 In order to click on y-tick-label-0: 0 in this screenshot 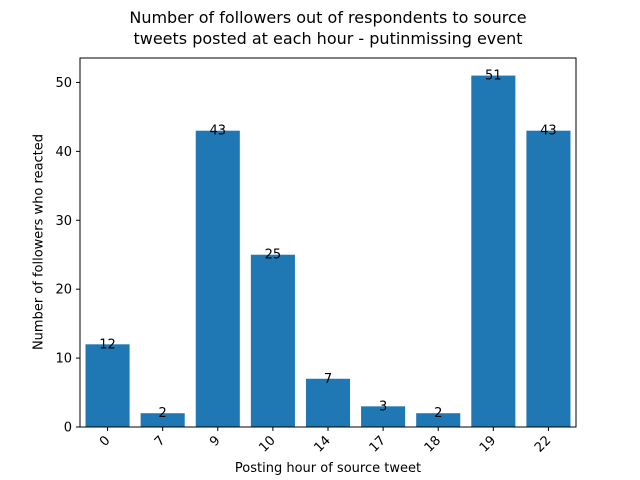, I will do `click(68, 428)`.